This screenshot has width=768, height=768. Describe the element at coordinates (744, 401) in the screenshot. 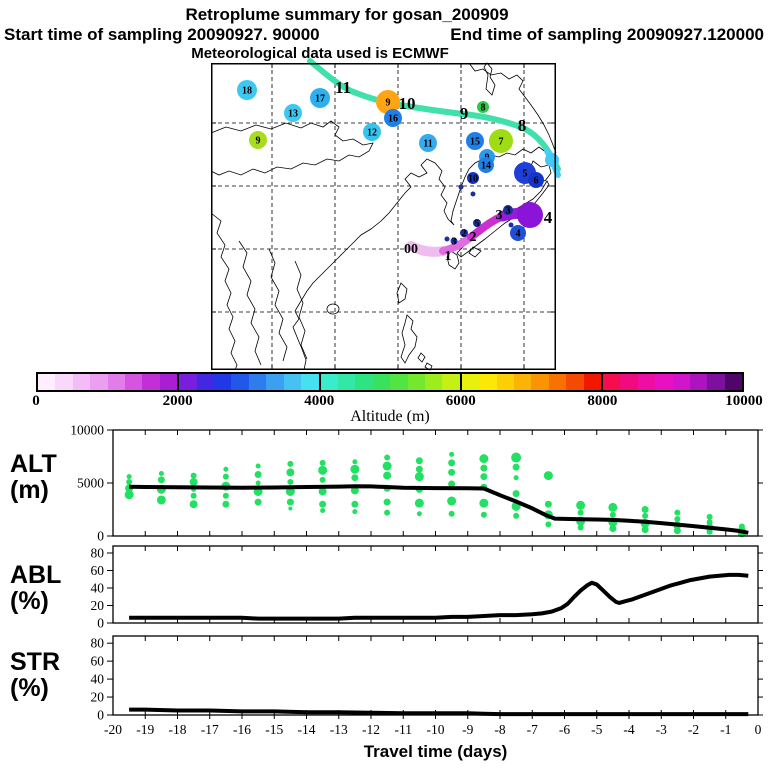

I see `colorbar-tick-label: 10000` at that location.